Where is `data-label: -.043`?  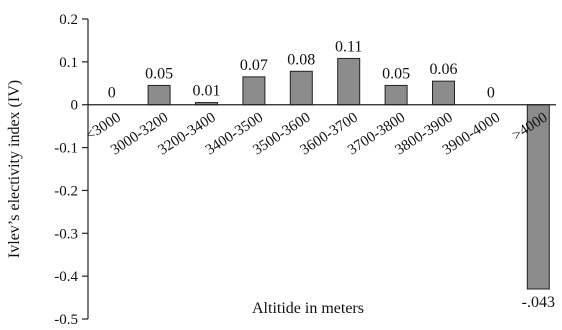 data-label: -.043 is located at coordinates (538, 302).